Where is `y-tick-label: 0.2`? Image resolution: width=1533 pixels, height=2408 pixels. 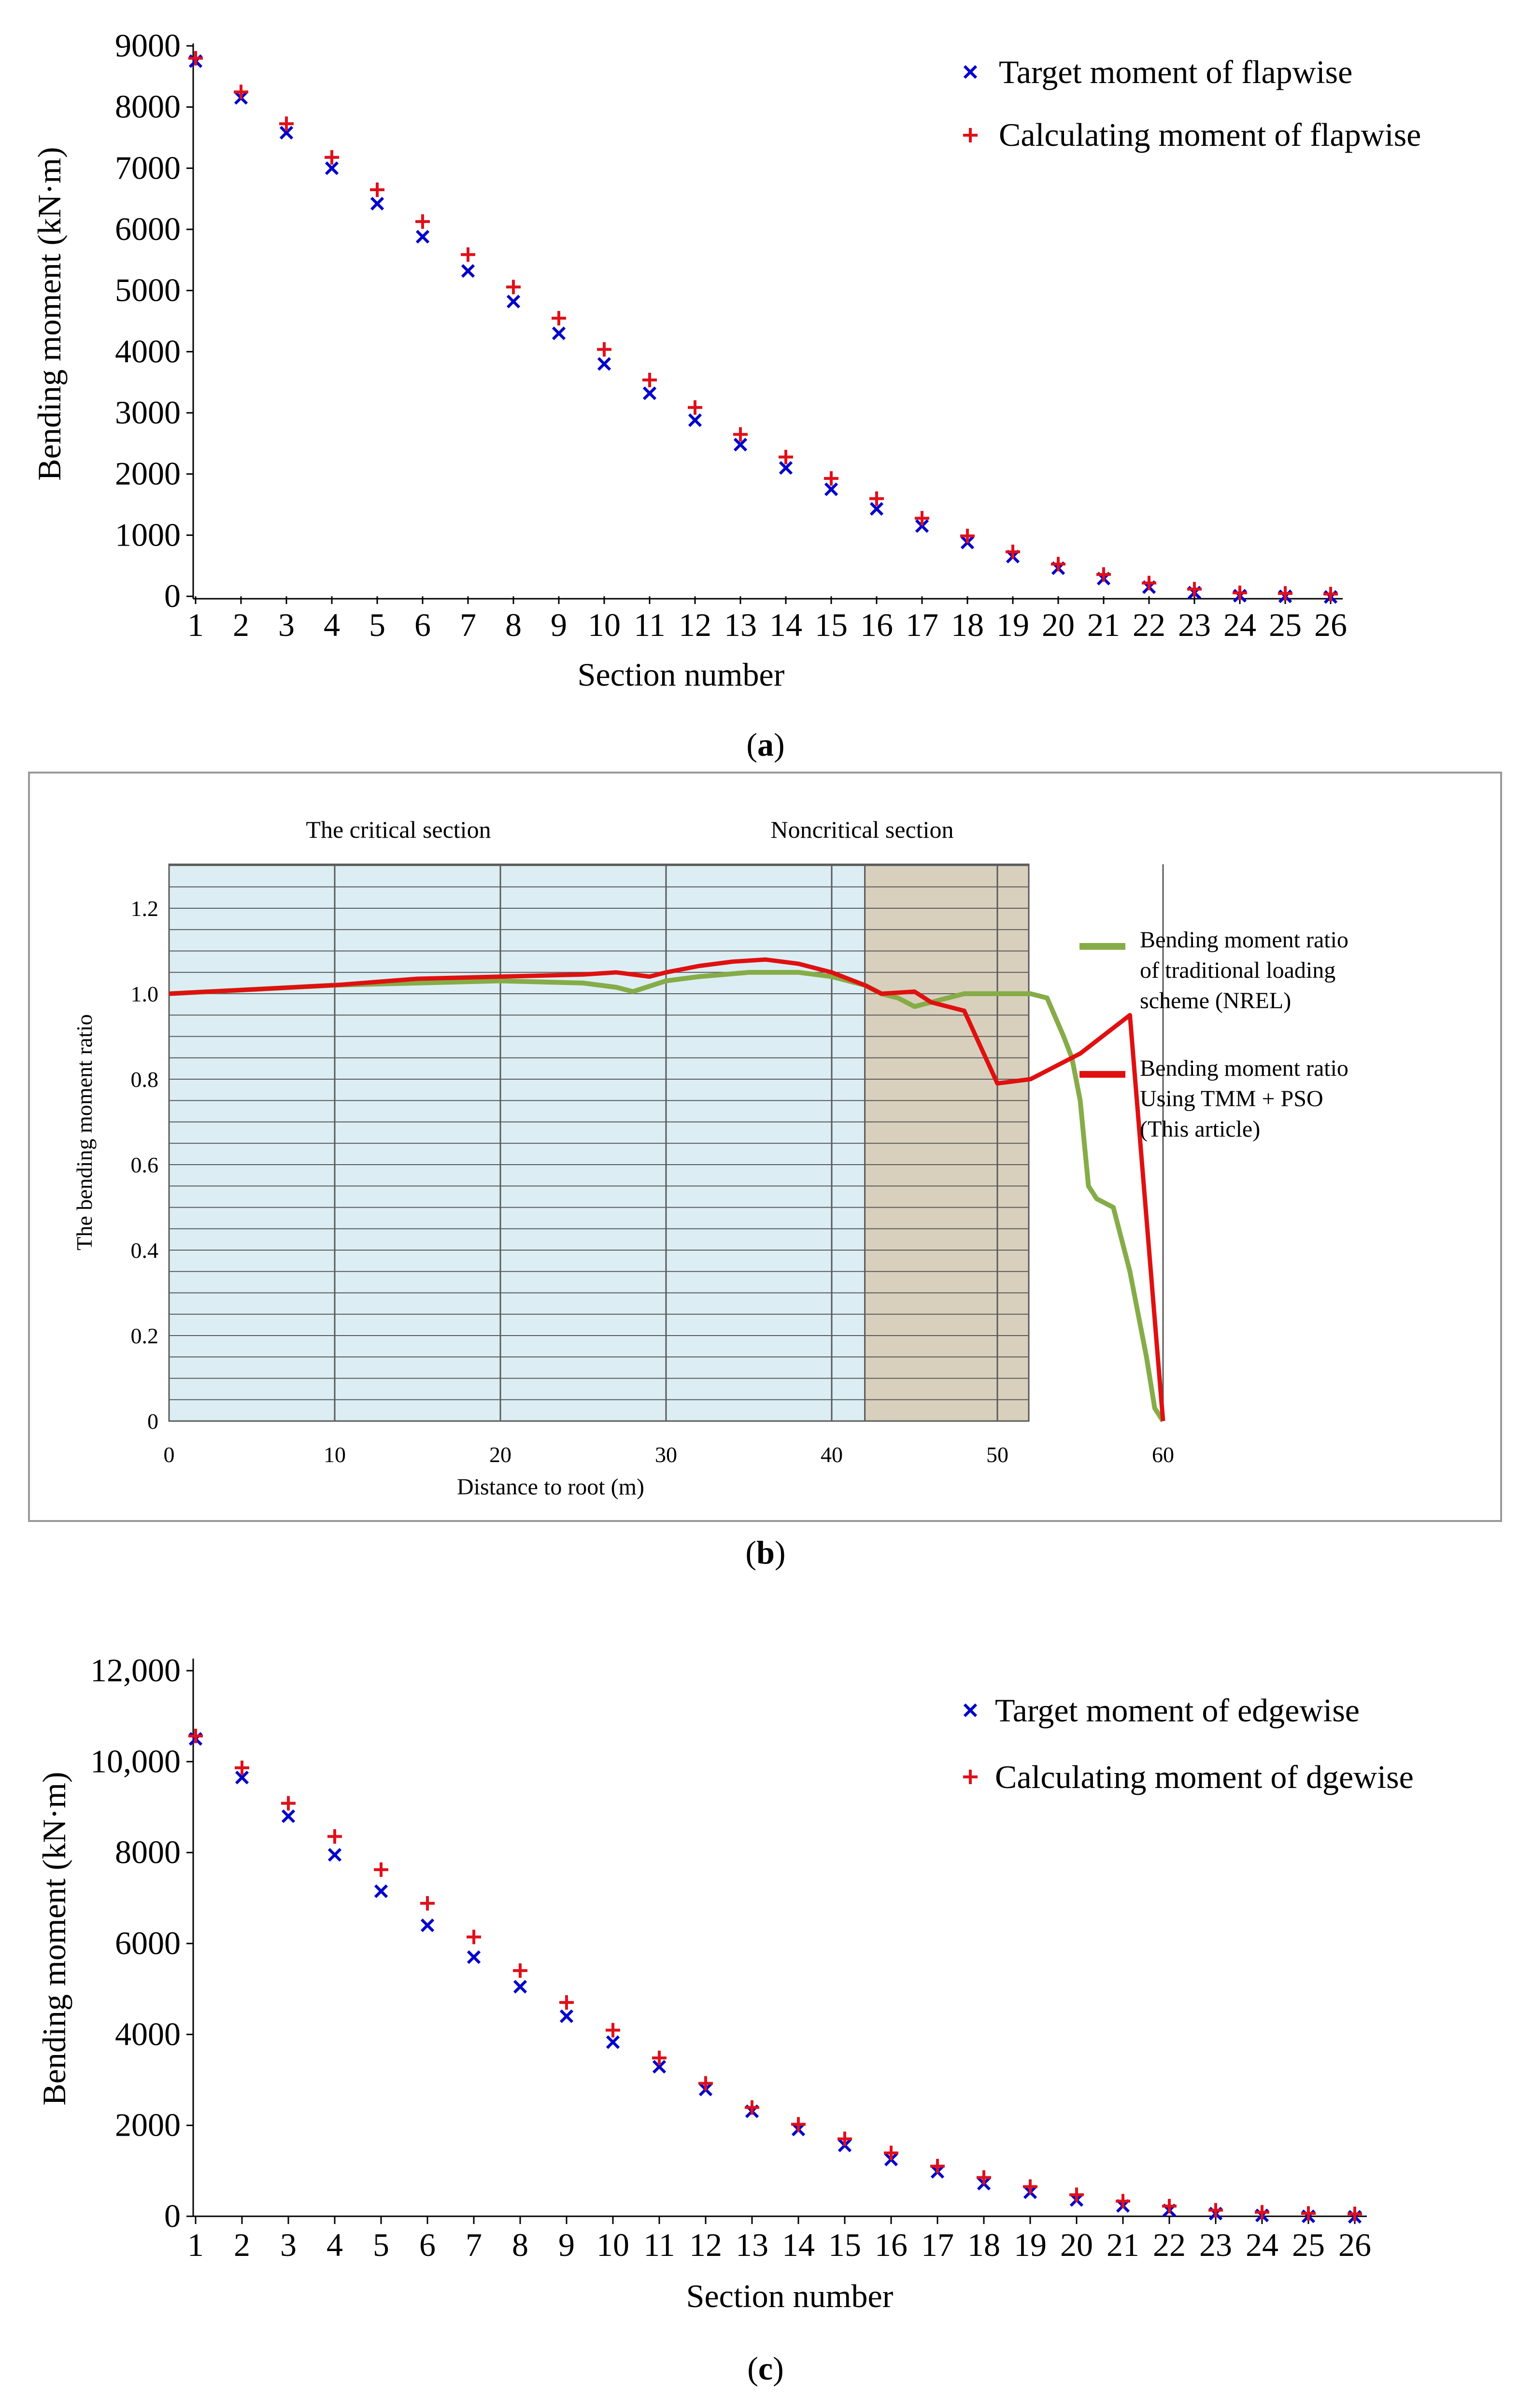
y-tick-label: 0.2 is located at coordinates (145, 1336).